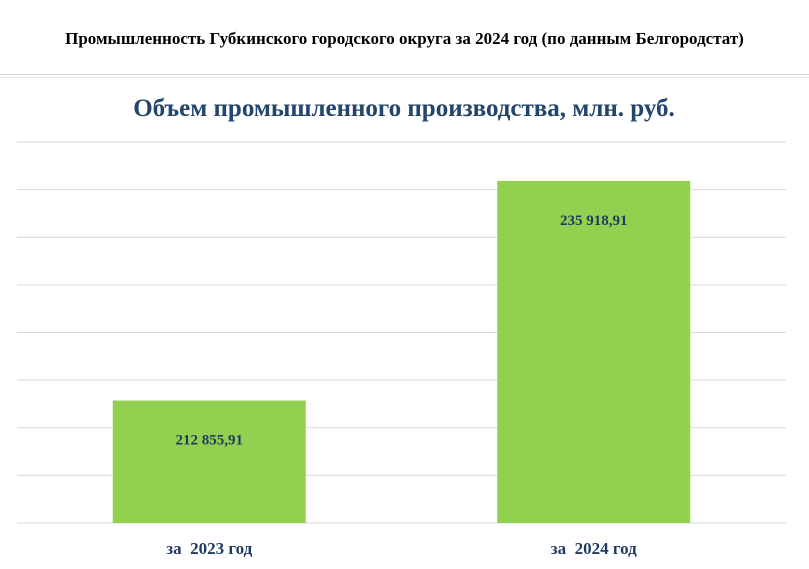 The width and height of the screenshot is (809, 569). Describe the element at coordinates (594, 548) in the screenshot. I see `category-label-2: за 2024 год` at that location.